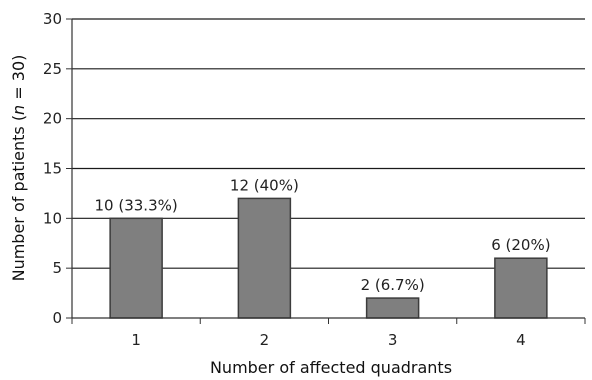 The width and height of the screenshot is (592, 380). Describe the element at coordinates (52, 69) in the screenshot. I see `y-tick-label: 25` at that location.